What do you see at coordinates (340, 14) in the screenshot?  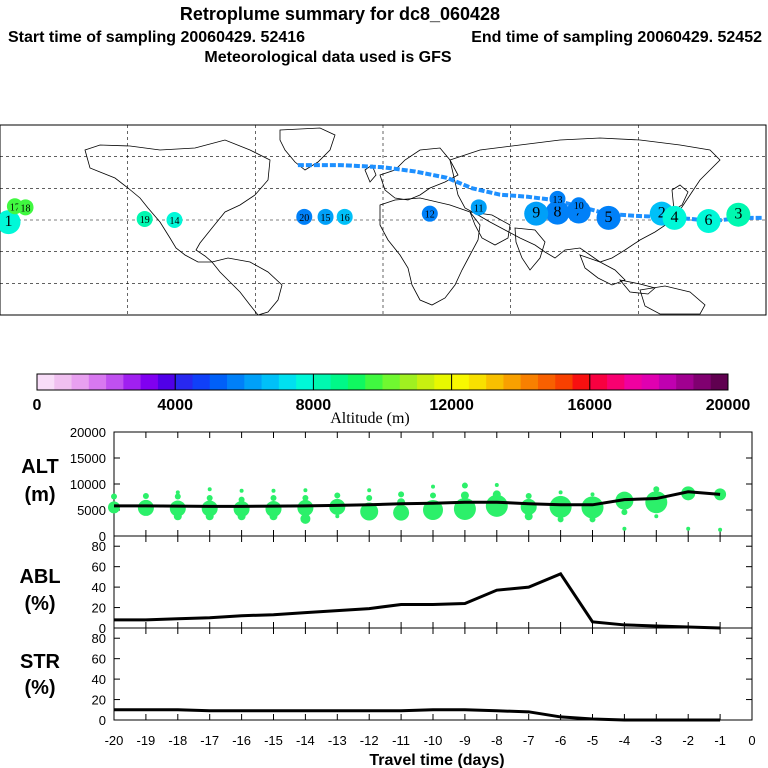 I see `main-title: Retroplume summary for dc8_060428` at bounding box center [340, 14].